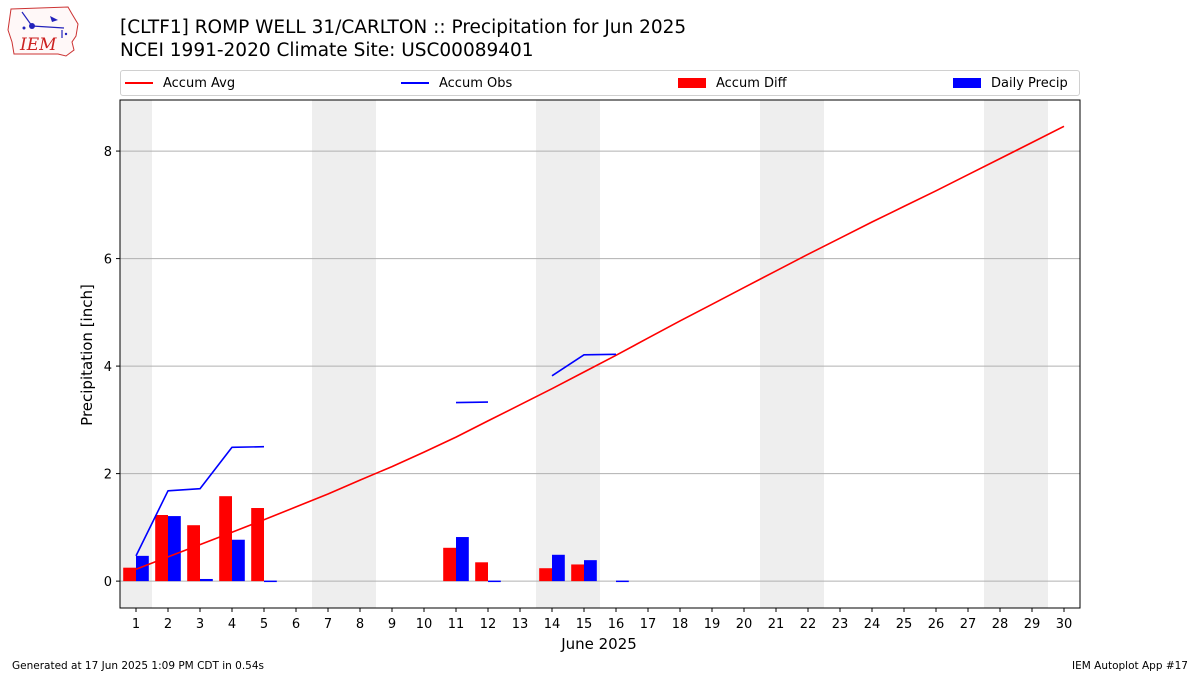  What do you see at coordinates (751, 83) in the screenshot?
I see `legend-label-accum-diff: Accum Diff` at bounding box center [751, 83].